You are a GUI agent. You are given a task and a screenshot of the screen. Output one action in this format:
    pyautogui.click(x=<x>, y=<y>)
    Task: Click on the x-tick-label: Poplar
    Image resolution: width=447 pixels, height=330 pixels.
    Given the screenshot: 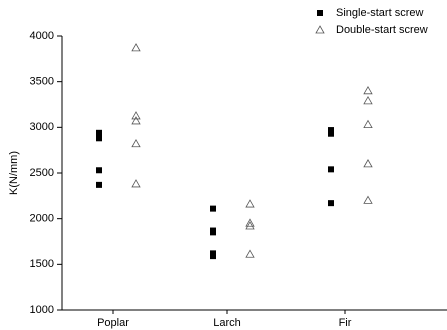 What is the action you would take?
    pyautogui.click(x=113, y=323)
    